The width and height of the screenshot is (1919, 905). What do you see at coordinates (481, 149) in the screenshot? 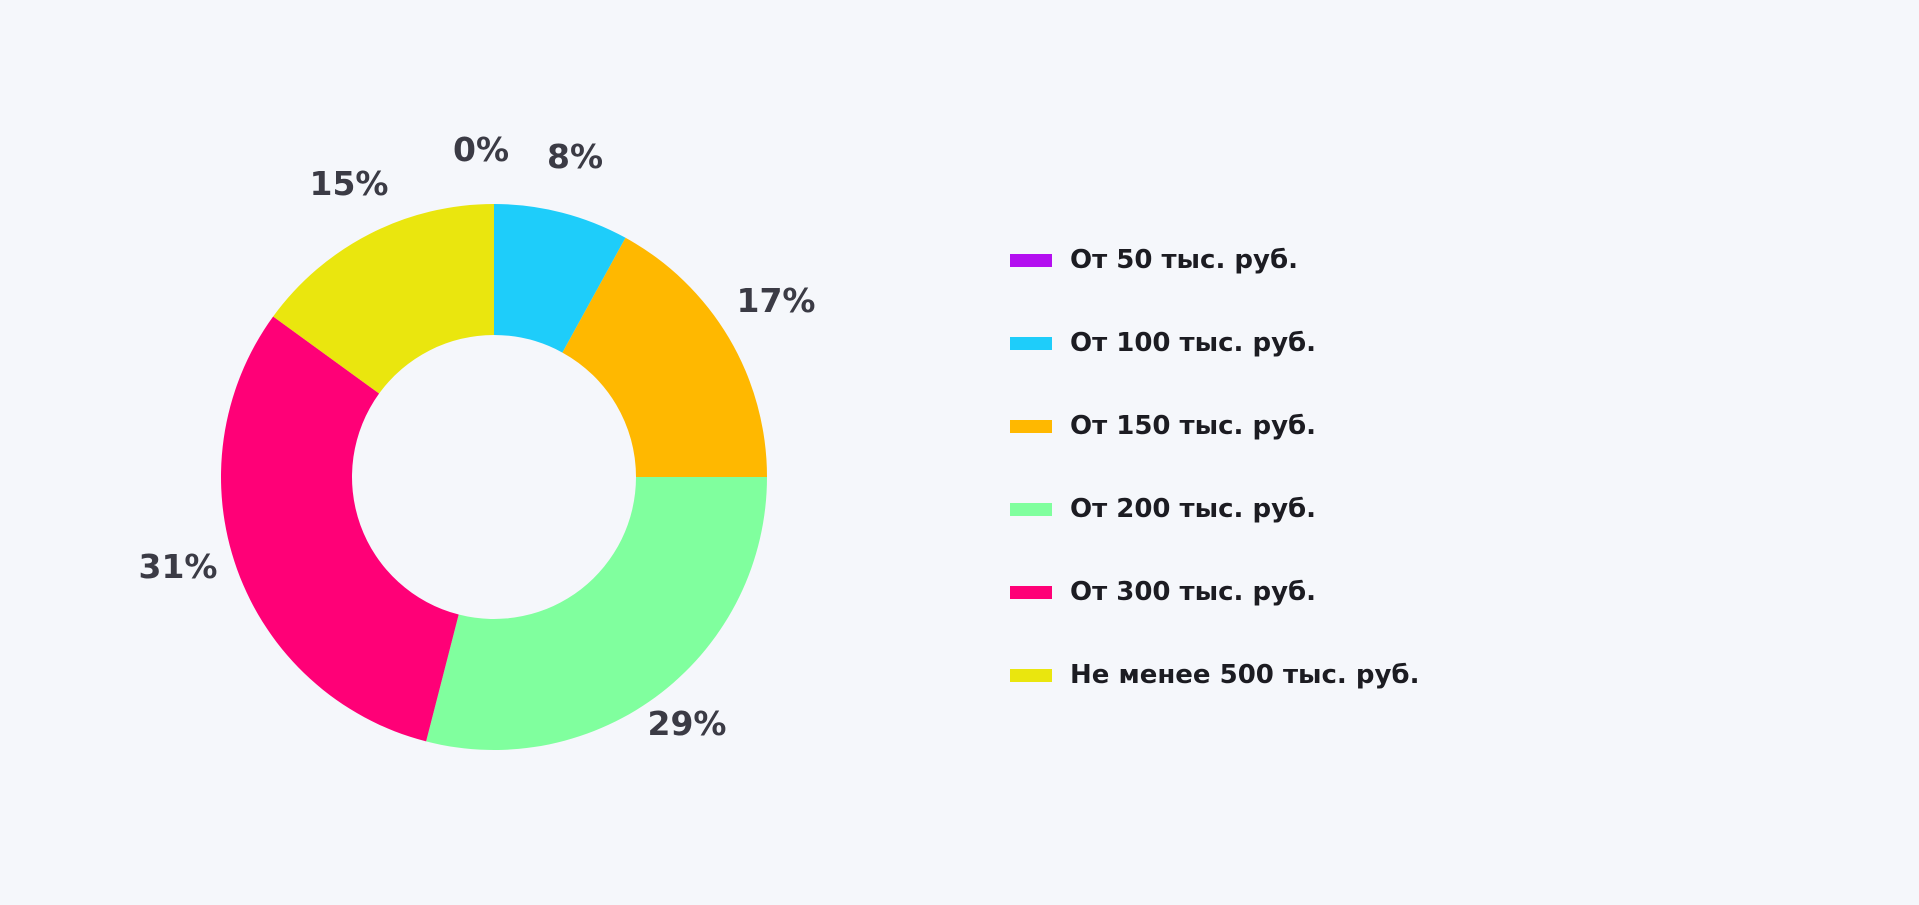
I see `percent-label-0: 0%` at bounding box center [481, 149].